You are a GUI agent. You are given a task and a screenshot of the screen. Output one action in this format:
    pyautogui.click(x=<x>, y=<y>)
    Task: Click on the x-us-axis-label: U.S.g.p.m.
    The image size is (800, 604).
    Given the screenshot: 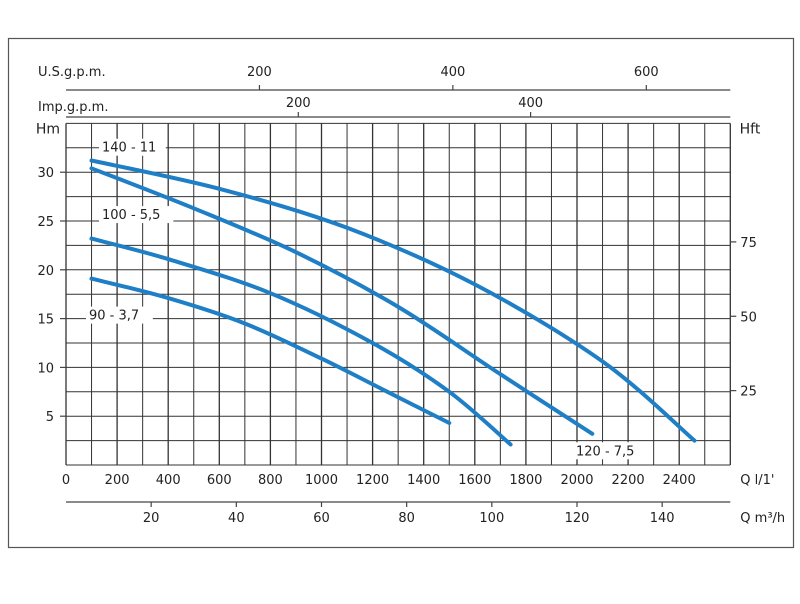 What is the action you would take?
    pyautogui.click(x=72, y=72)
    